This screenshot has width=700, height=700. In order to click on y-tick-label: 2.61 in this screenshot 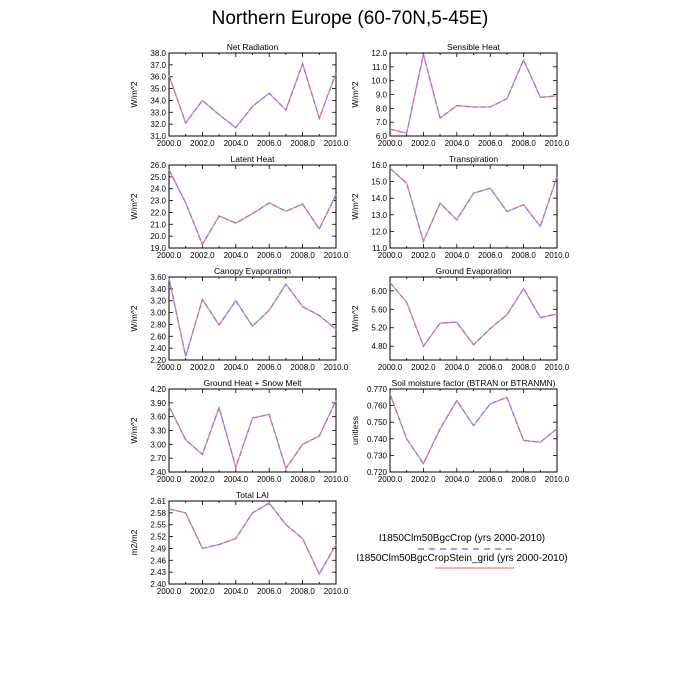, I will do `click(158, 501)`.